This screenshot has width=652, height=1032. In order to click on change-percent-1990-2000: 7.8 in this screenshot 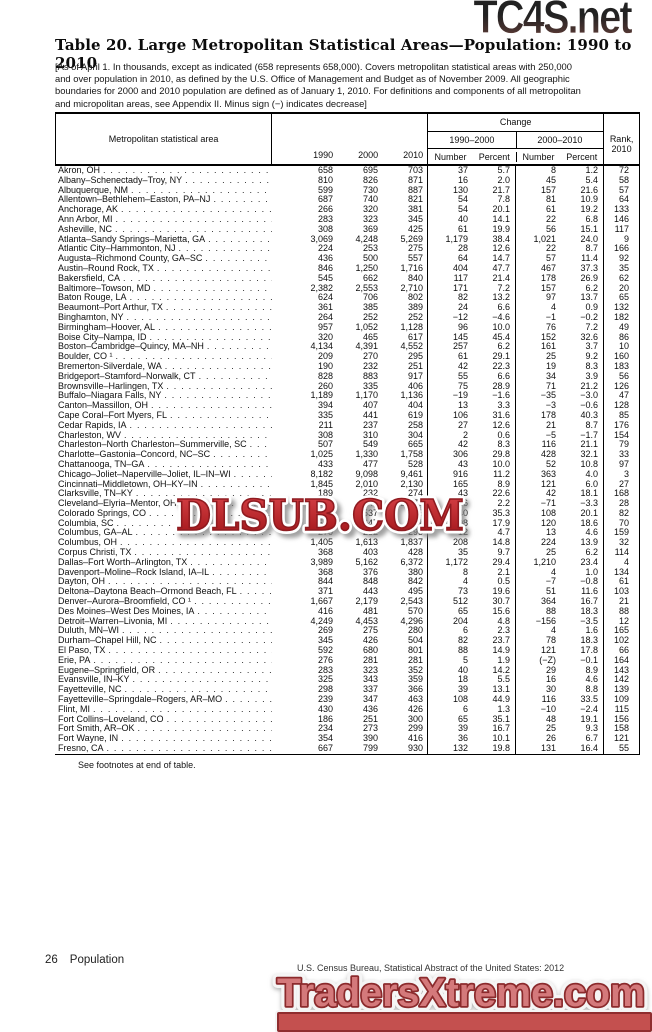, I will do `click(503, 200)`.